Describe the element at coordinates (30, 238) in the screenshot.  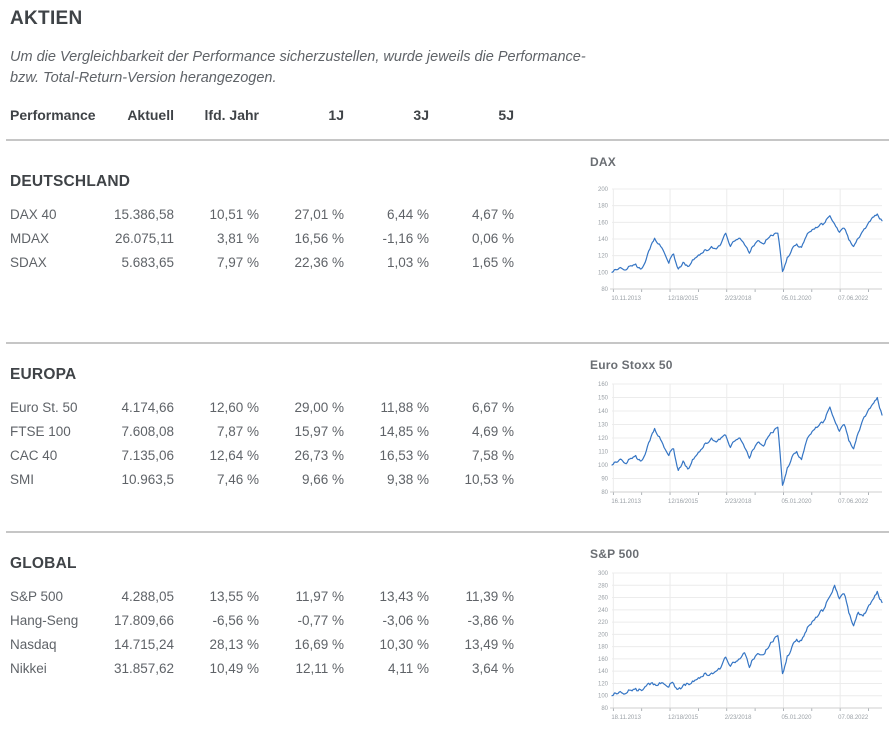
I see `index-name: MDAX` at that location.